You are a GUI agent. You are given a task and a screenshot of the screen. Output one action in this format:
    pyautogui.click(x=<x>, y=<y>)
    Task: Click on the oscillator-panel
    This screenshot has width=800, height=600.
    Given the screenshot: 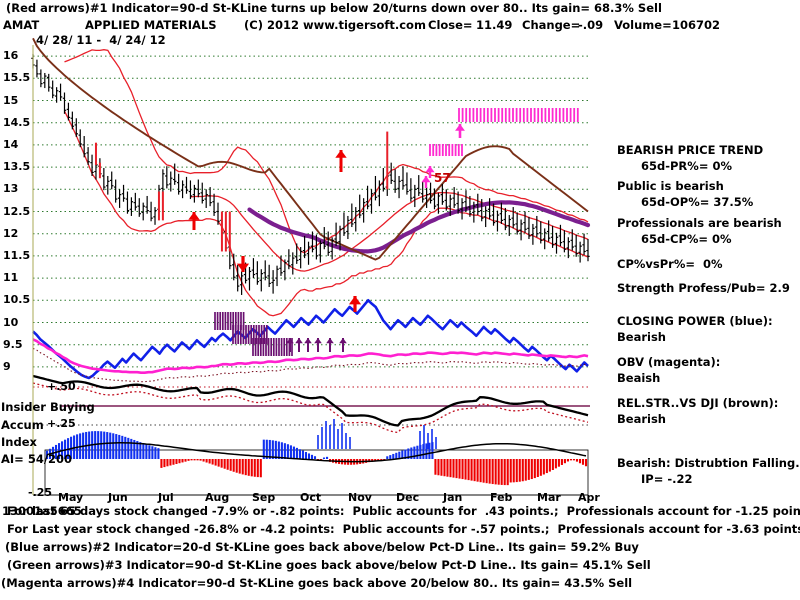 What is the action you would take?
    pyautogui.click(x=316, y=472)
    